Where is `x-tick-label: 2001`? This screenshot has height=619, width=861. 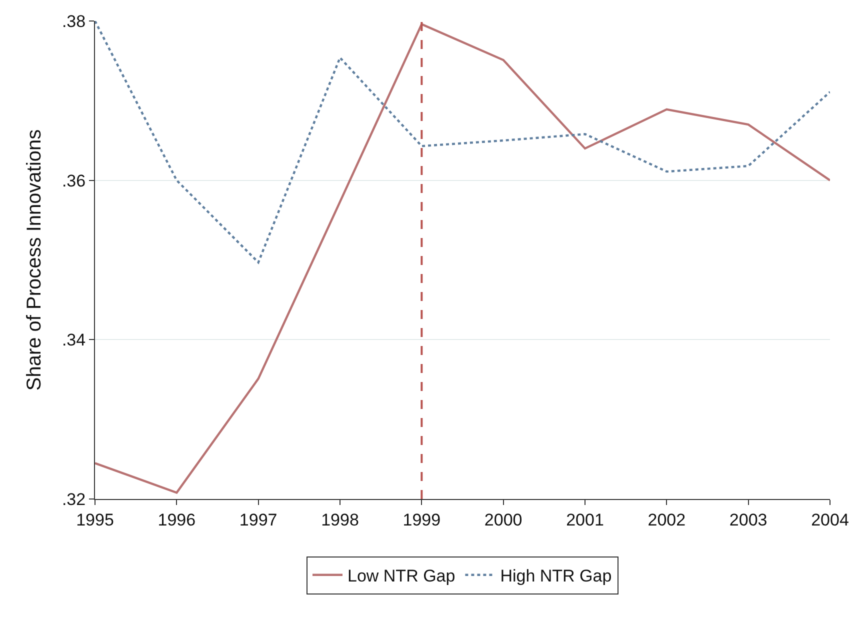 x-tick-label: 2001 is located at coordinates (585, 520).